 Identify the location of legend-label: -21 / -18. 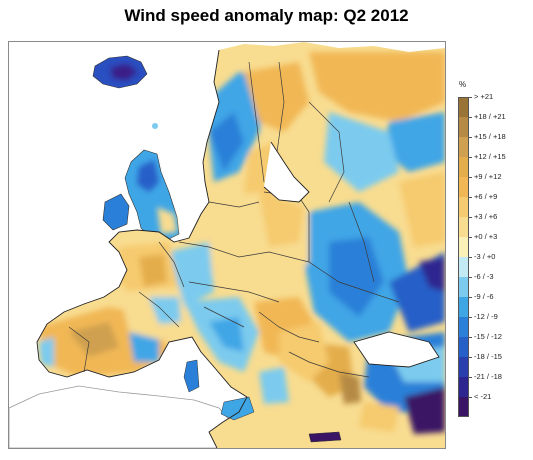
(488, 376).